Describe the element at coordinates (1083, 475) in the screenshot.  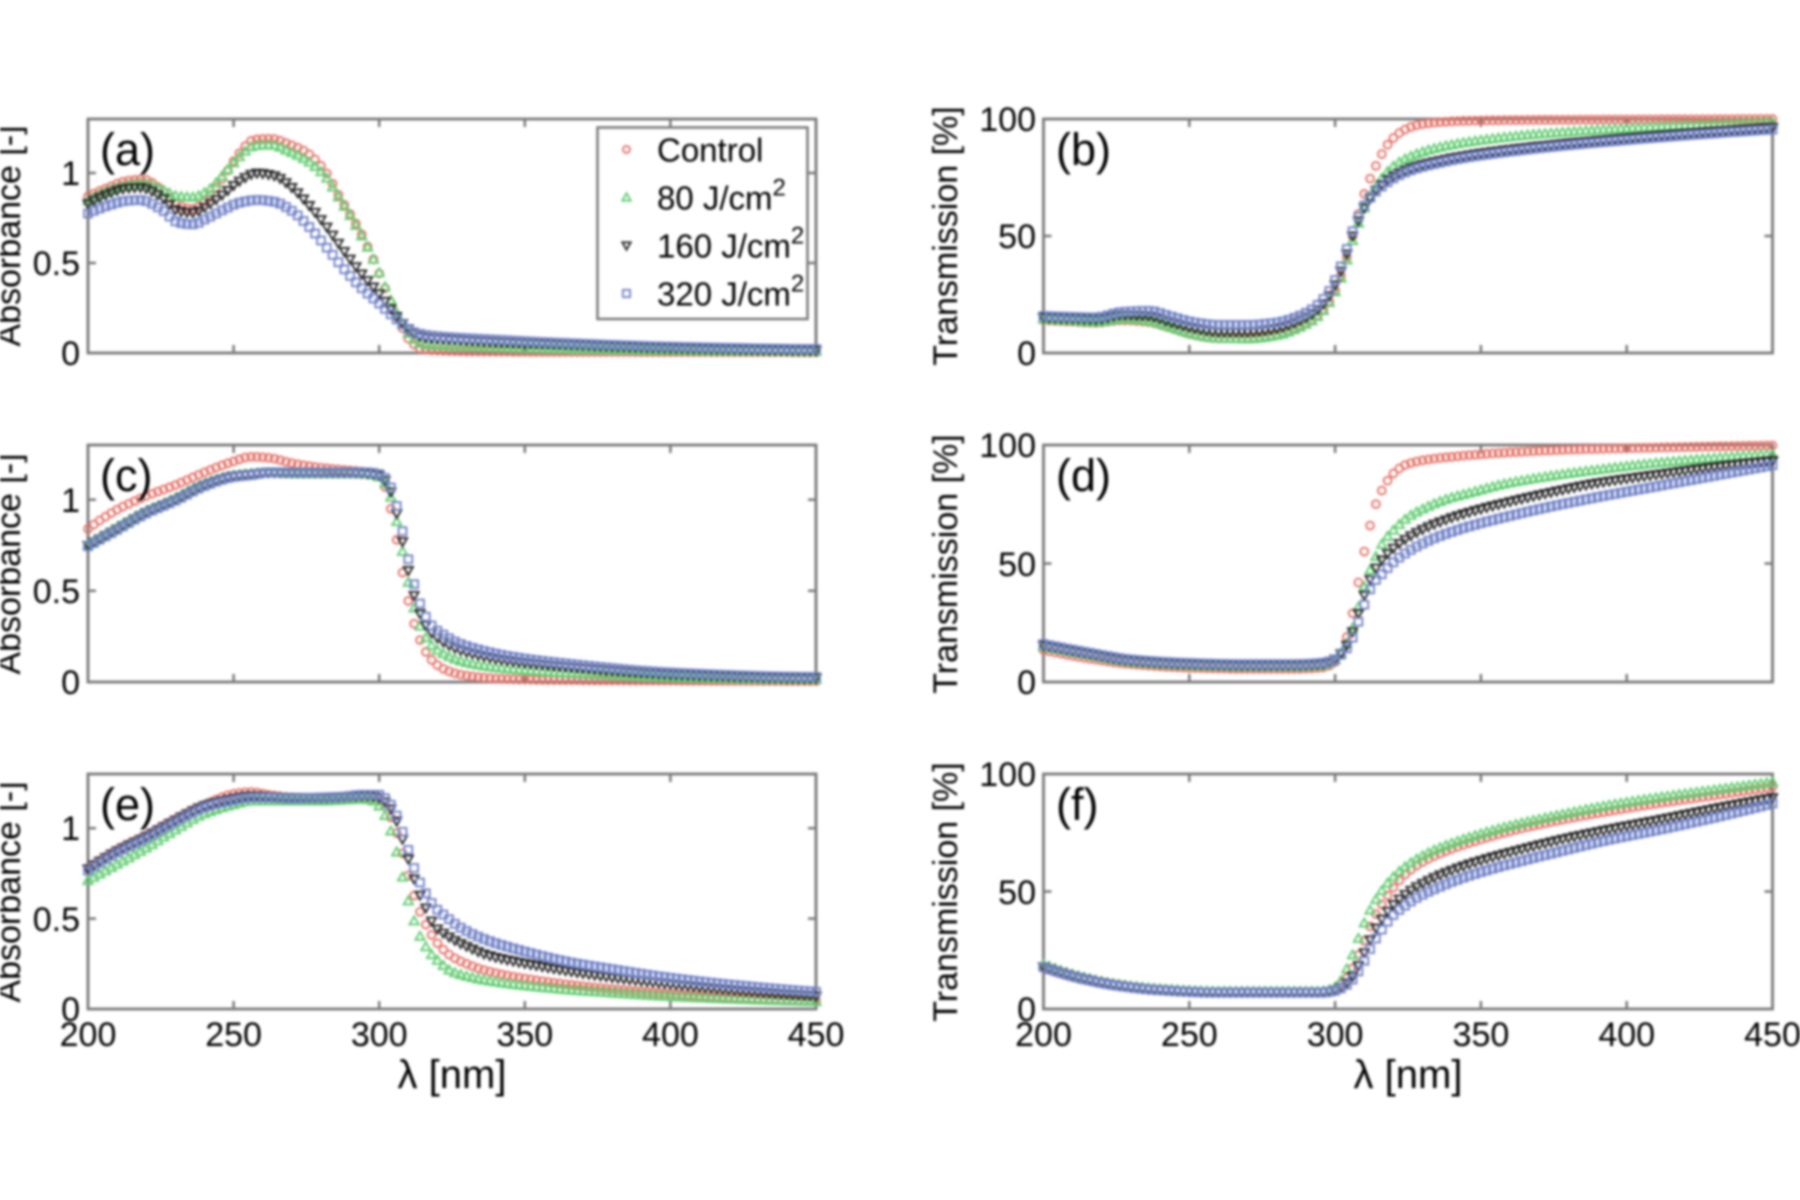
I see `svg-text: (d)` at that location.